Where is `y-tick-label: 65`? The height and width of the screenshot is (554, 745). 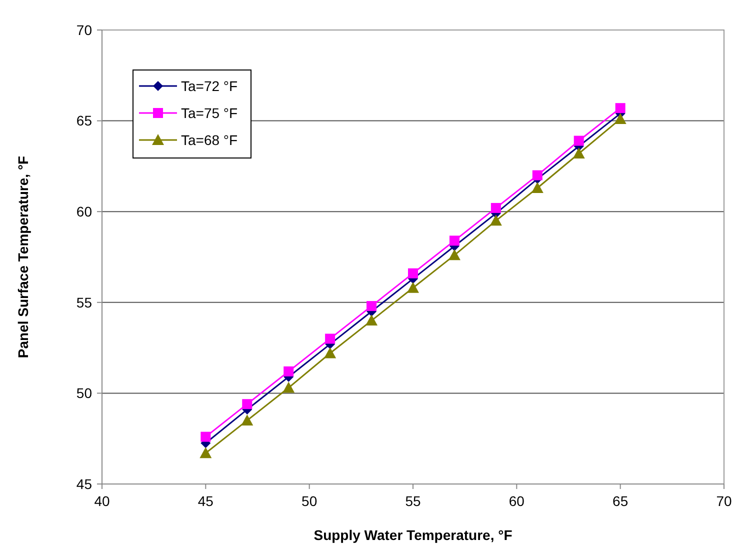 y-tick-label: 65 is located at coordinates (84, 120).